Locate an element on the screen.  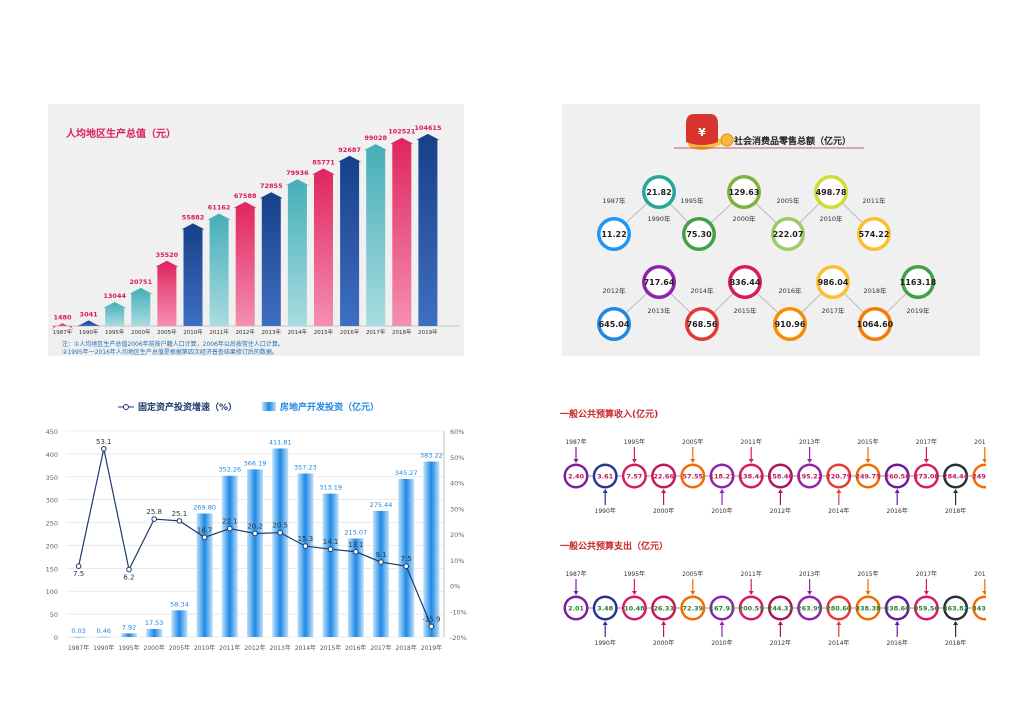
retail-value-label: 1163.18 is located at coordinates (918, 282).